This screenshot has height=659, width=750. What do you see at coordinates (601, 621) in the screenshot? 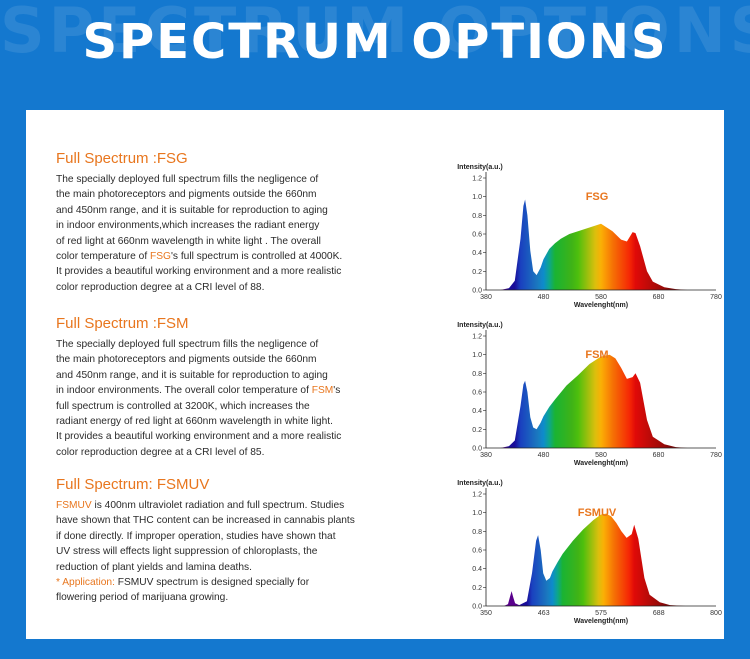
I see `x-axis-label: Wavelength(nm)` at bounding box center [601, 621].